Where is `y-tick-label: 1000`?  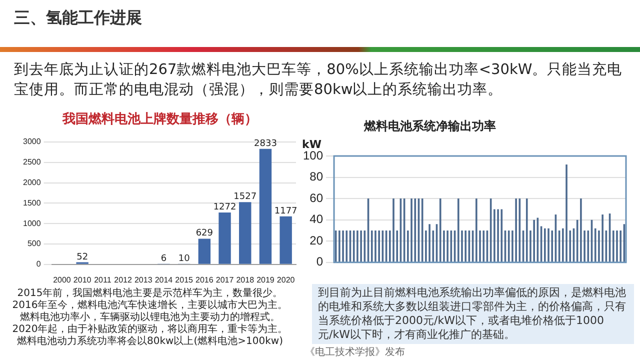
y-tick-label: 1000 is located at coordinates (32, 223).